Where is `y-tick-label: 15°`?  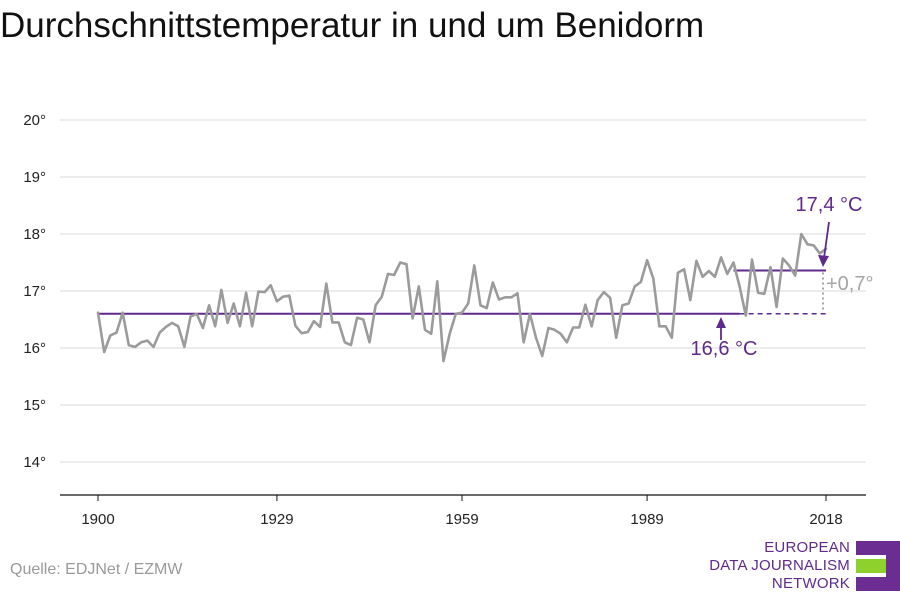
y-tick-label: 15° is located at coordinates (34, 405).